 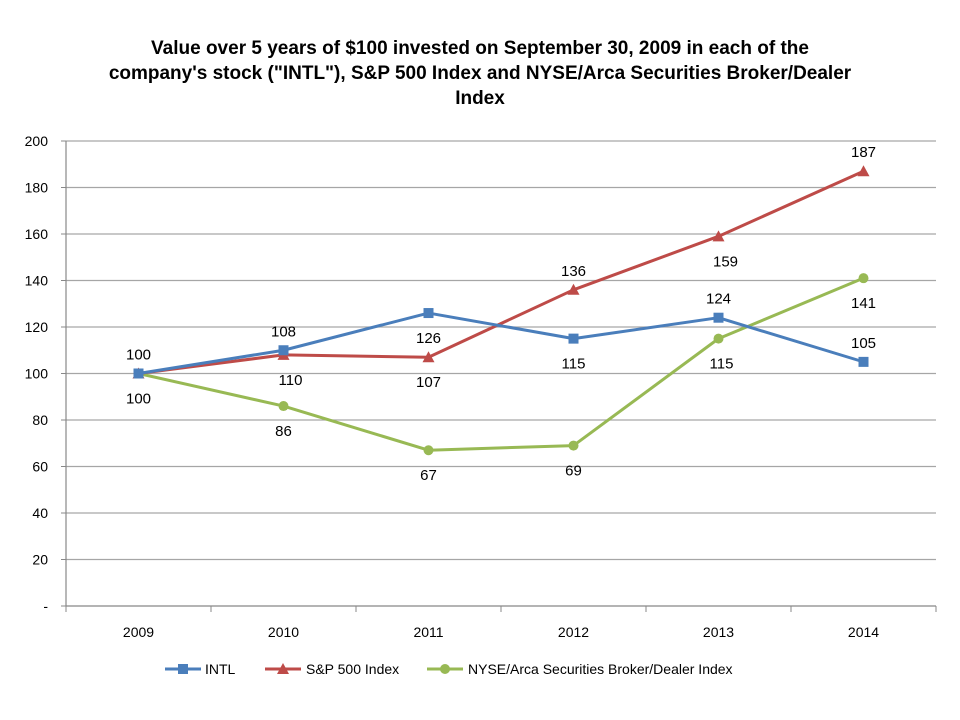 I want to click on legend-label: S&P 500 Index, so click(x=352, y=669).